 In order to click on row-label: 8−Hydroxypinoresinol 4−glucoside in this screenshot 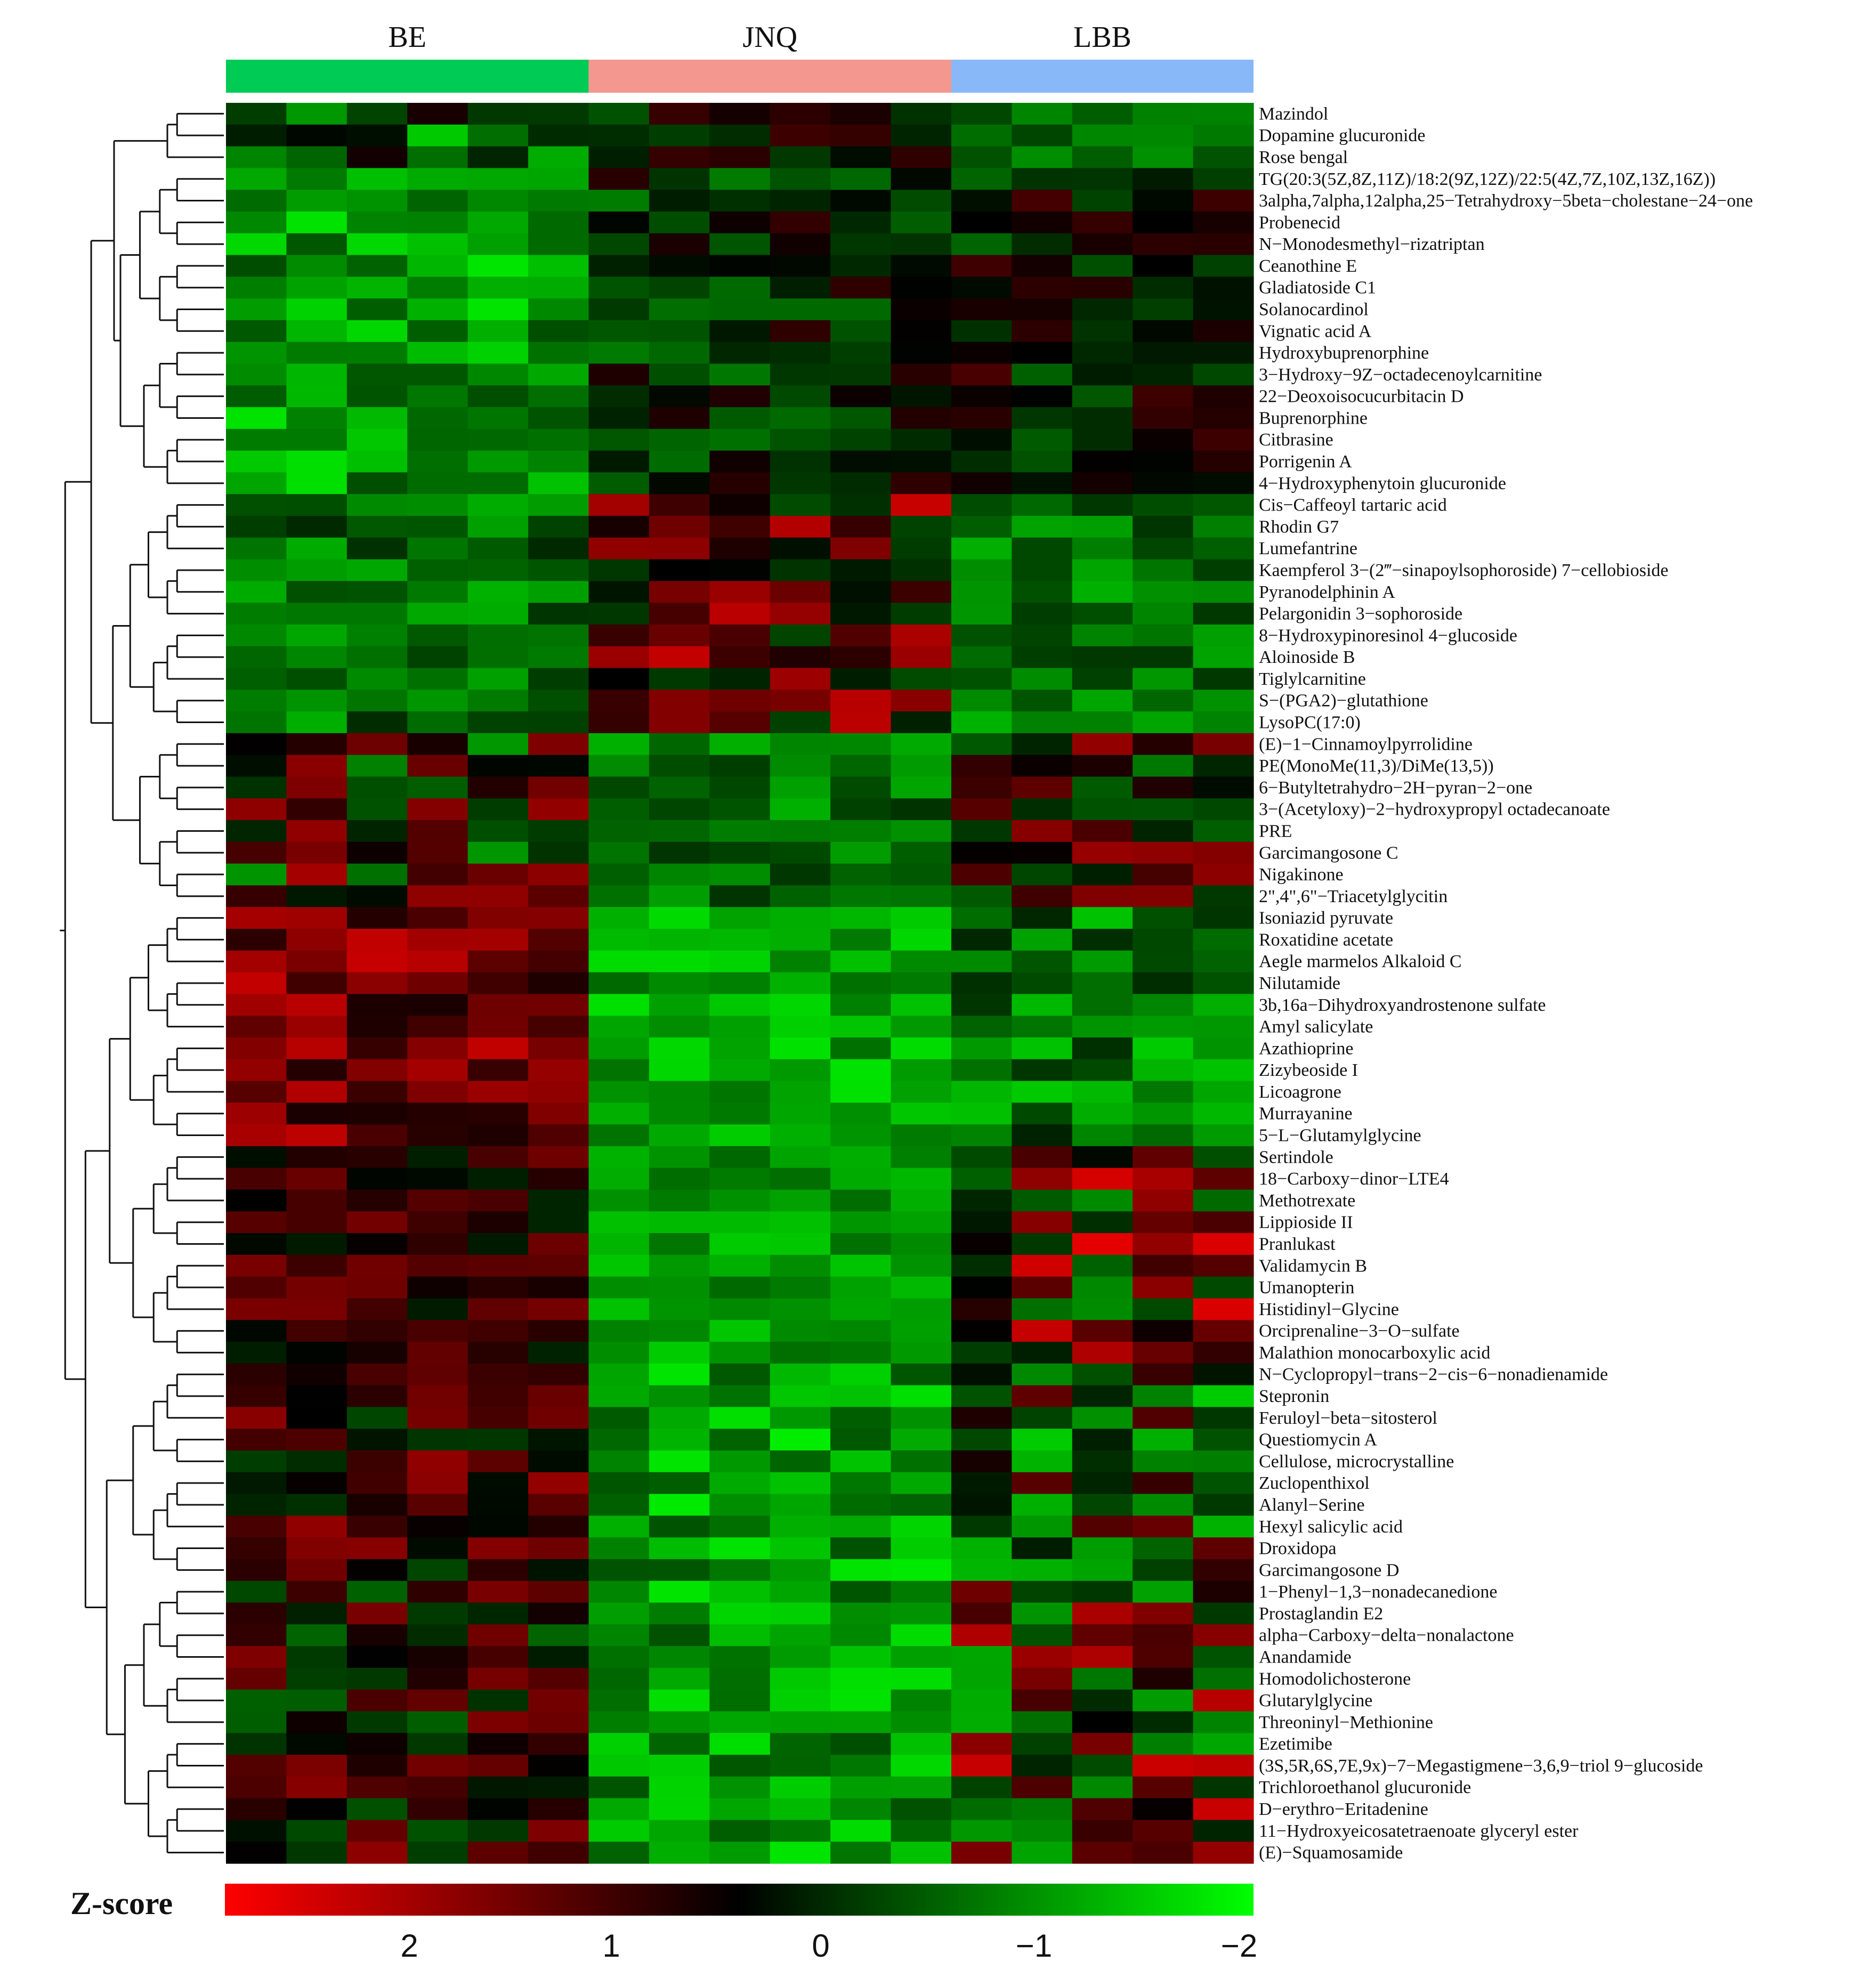, I will do `click(1388, 635)`.